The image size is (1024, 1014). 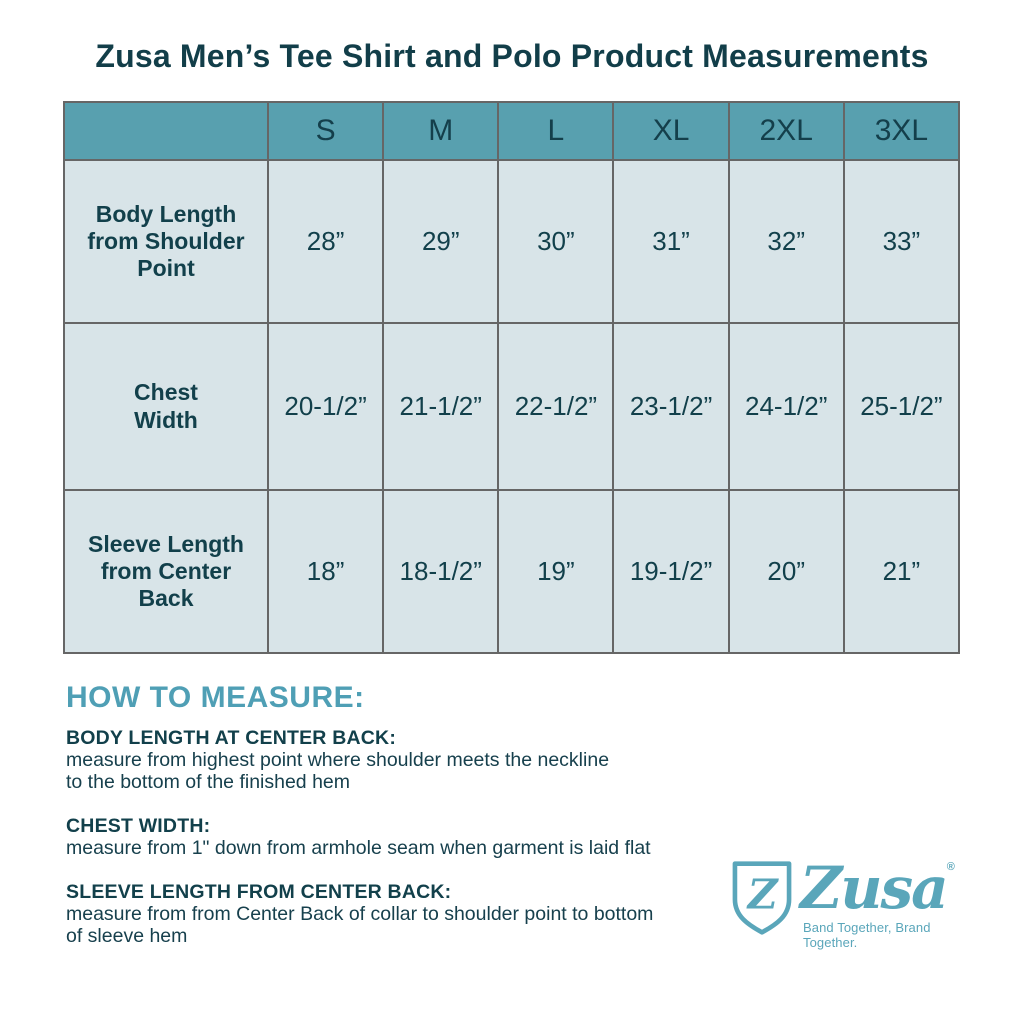 I want to click on row-label-chest-width: Chest Width, so click(x=166, y=406).